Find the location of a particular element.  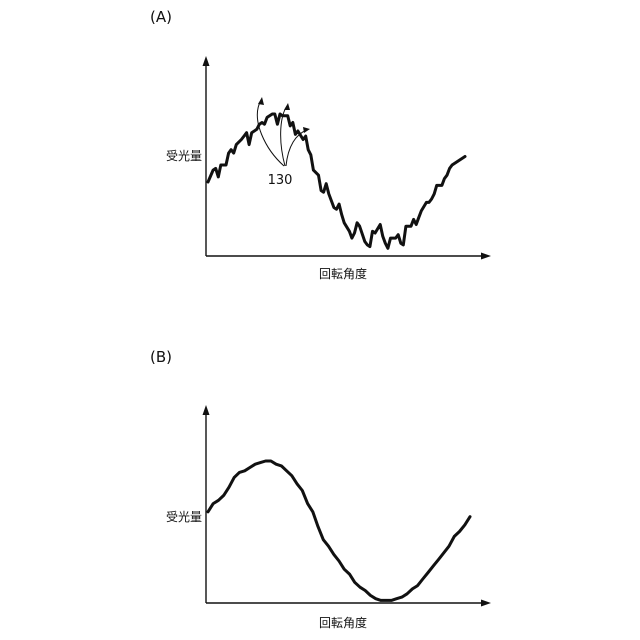

panel-a-series-line is located at coordinates (336, 181).